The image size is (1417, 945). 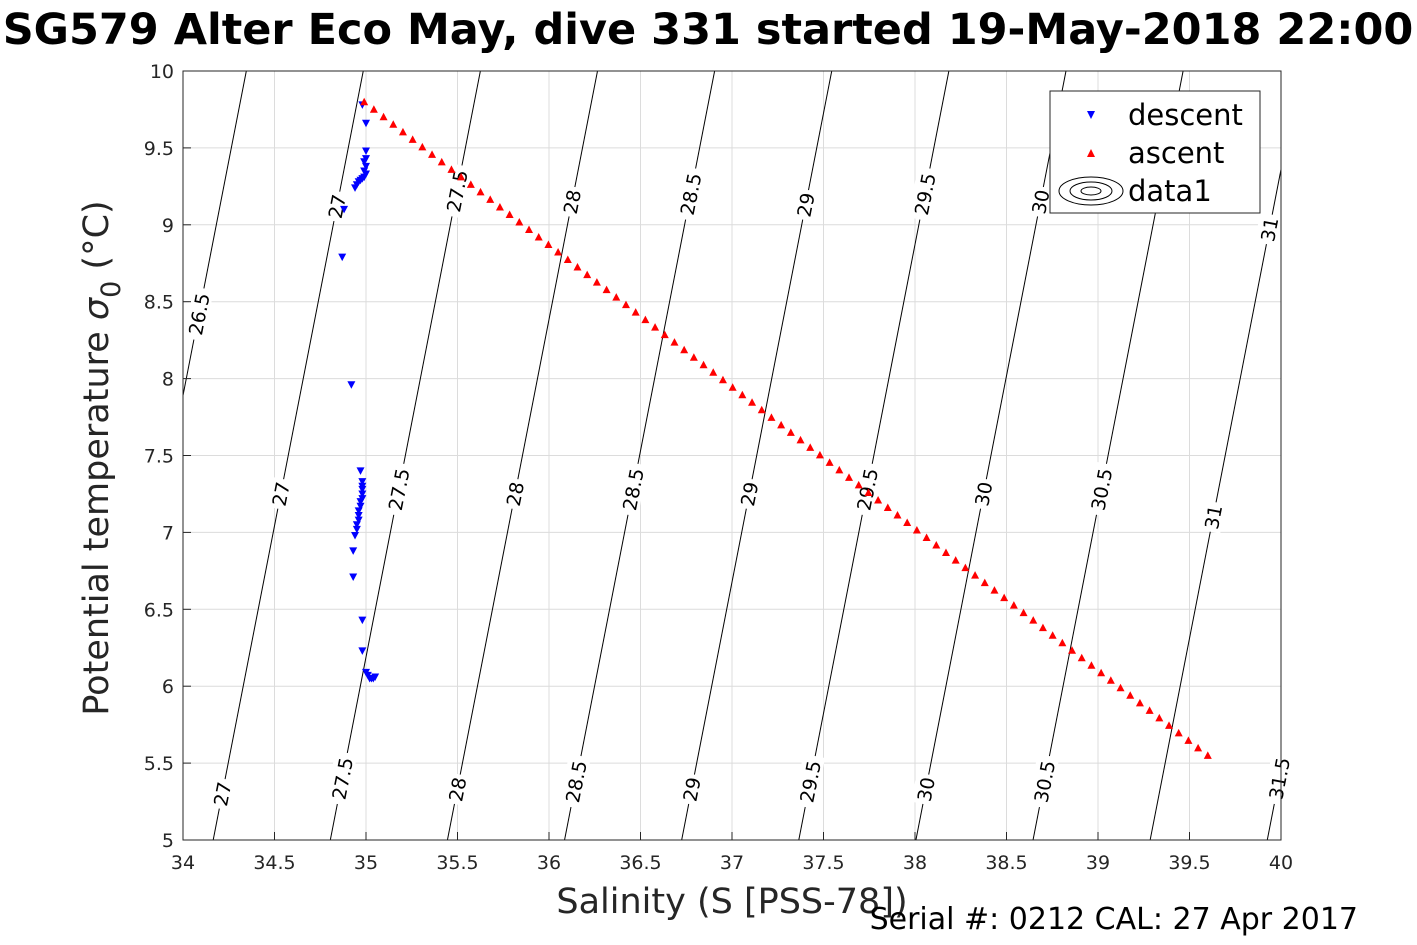 I want to click on y-tick-label: 5.5, so click(x=159, y=764).